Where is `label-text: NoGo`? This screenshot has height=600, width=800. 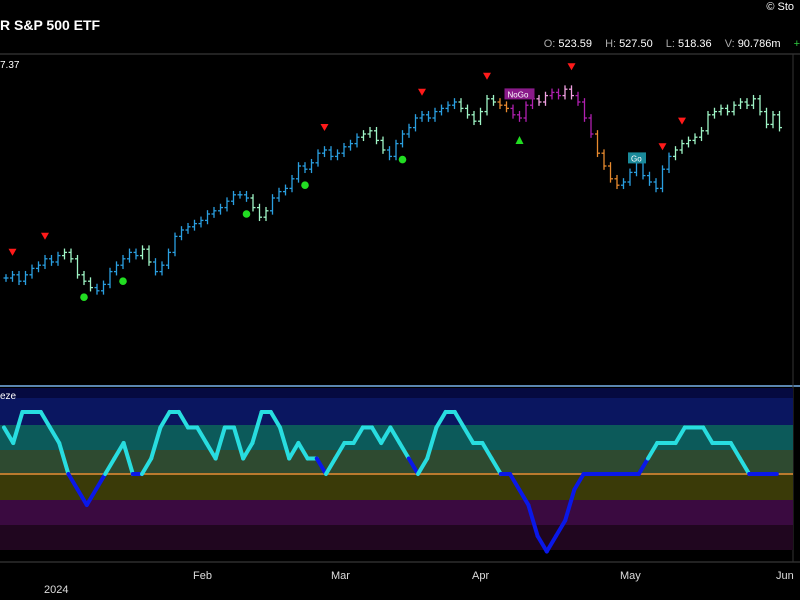 label-text: NoGo is located at coordinates (518, 94).